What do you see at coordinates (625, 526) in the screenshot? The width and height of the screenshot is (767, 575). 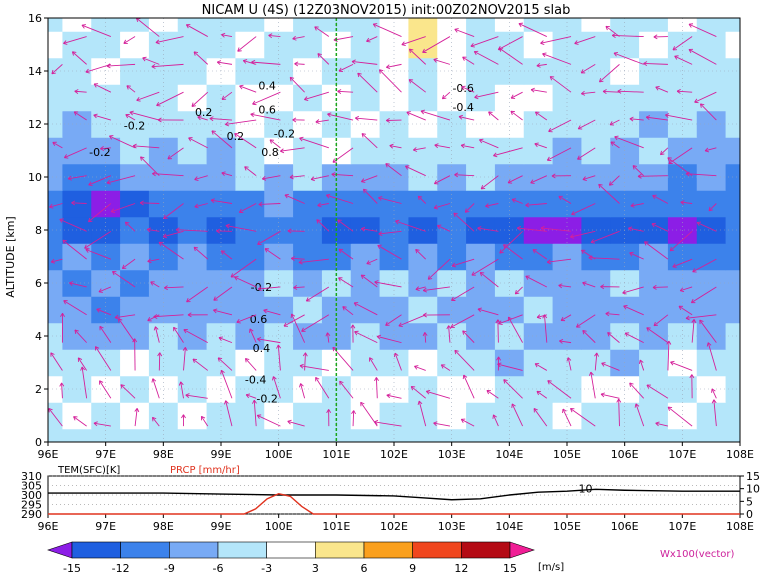 I see `surface-x-tick-label: 106E` at bounding box center [625, 526].